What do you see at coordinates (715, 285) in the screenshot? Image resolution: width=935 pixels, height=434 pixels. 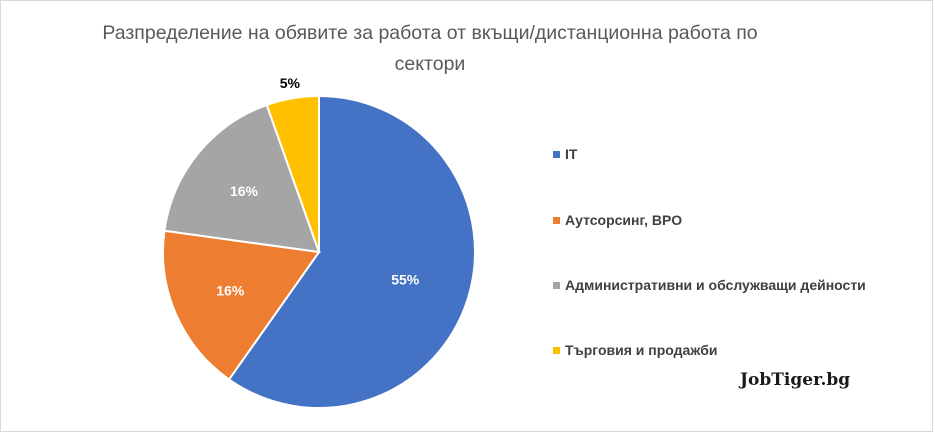 I see `legend-label: Административни и обслужващи дейности` at bounding box center [715, 285].